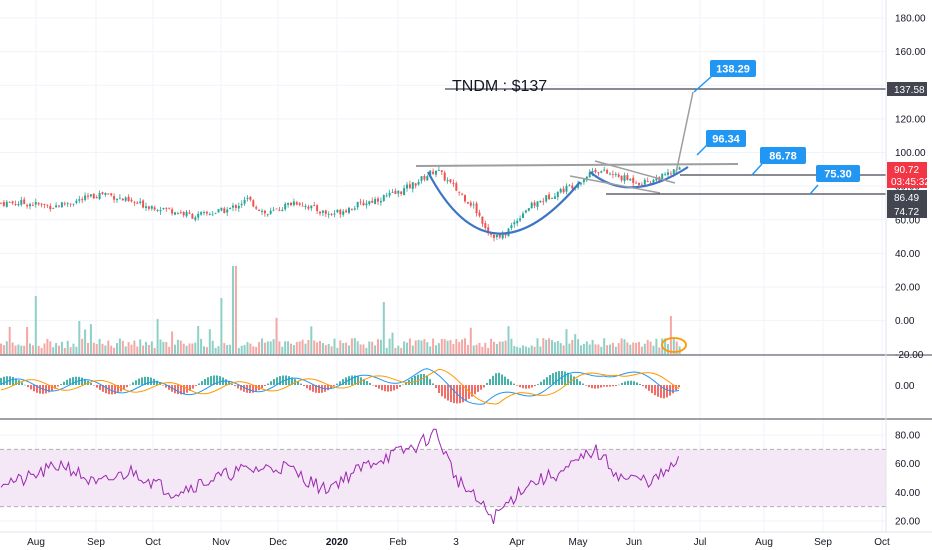 The width and height of the screenshot is (932, 550). Describe the element at coordinates (578, 542) in the screenshot. I see `time-label: May` at that location.